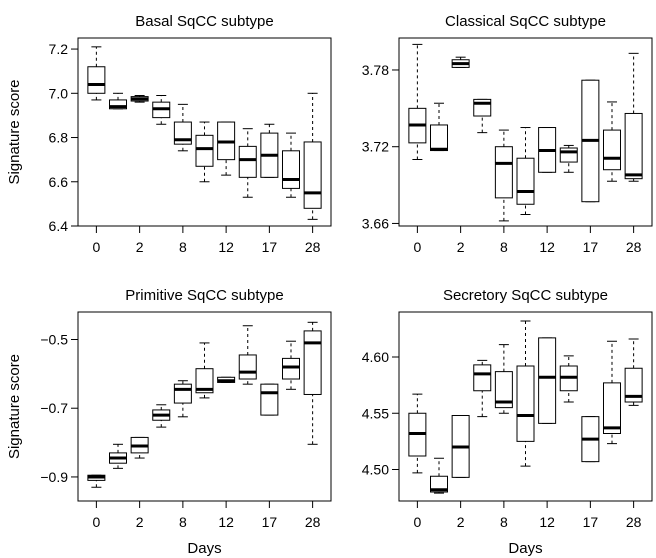 The image size is (656, 558). I want to click on panel-title: Classical SqCC subtype, so click(525, 21).